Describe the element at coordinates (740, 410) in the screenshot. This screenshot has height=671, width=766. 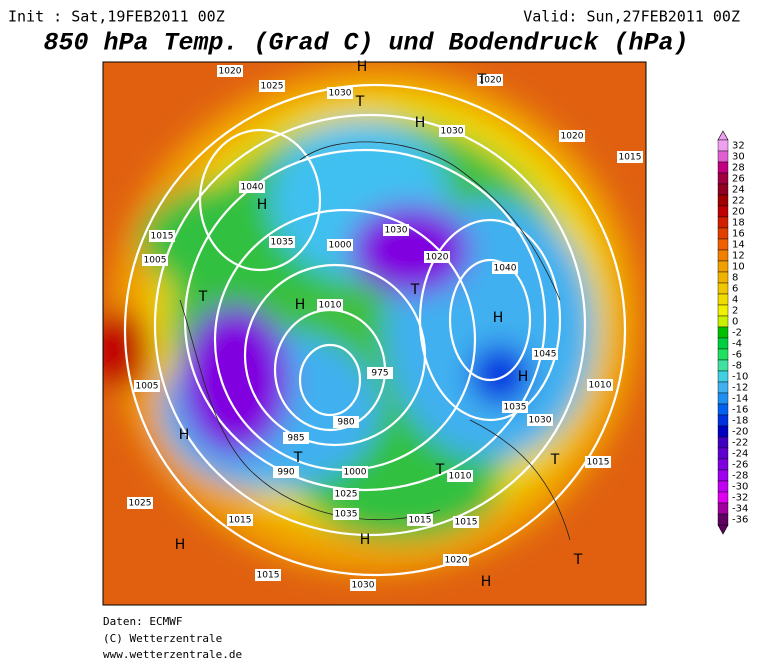
I see `colorbar-label: -16` at that location.